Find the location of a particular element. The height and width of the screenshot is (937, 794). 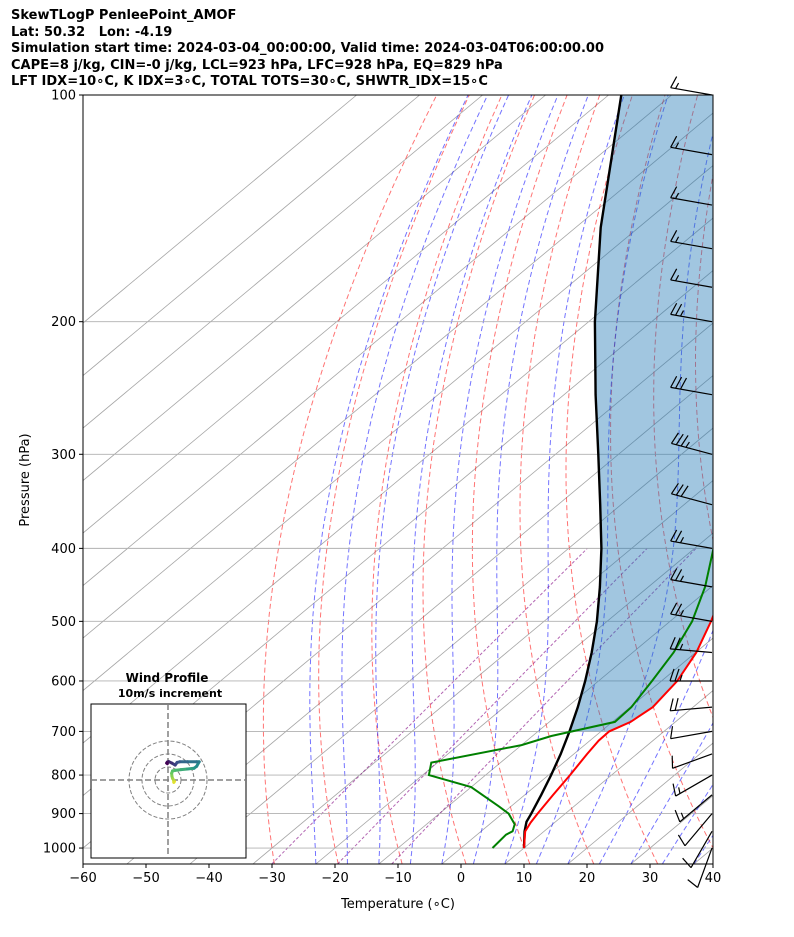

y-tick-label: 600 is located at coordinates (63, 681).